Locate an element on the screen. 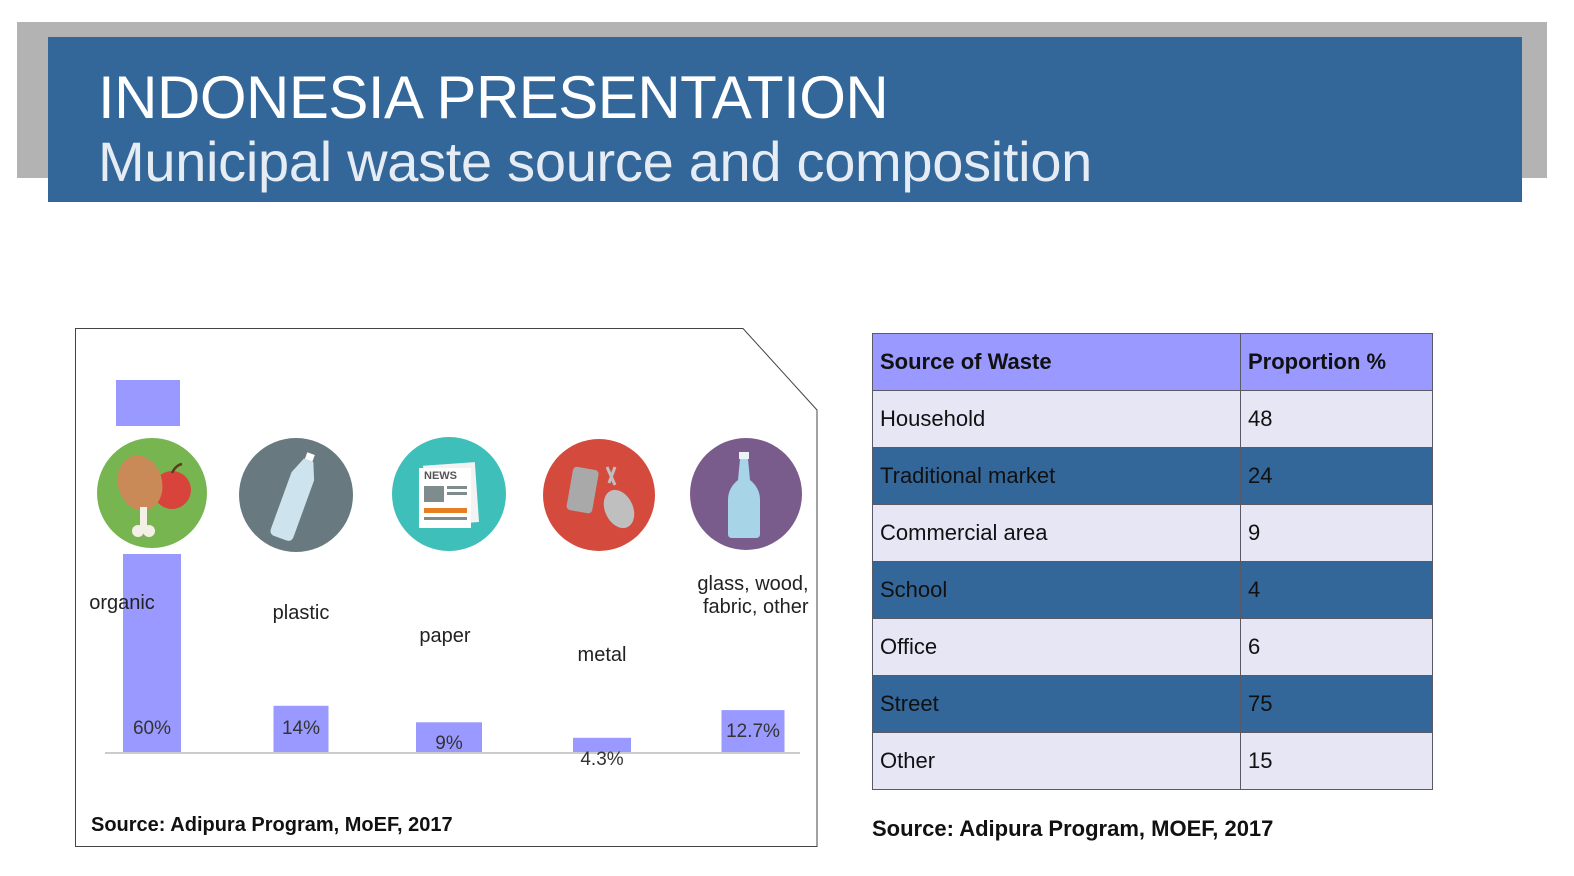 The height and width of the screenshot is (876, 1574). row-source: Other is located at coordinates (1056, 761).